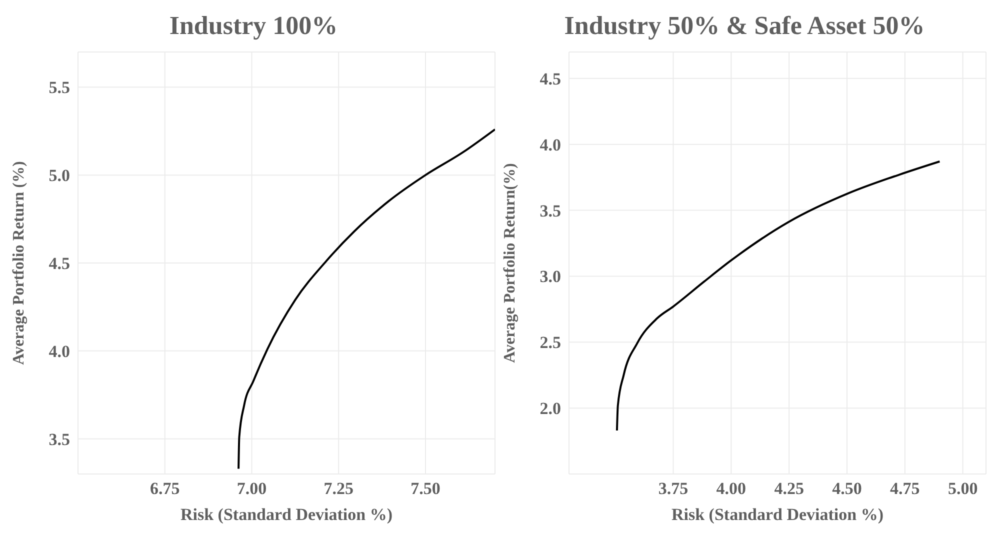 This screenshot has width=998, height=536. Describe the element at coordinates (339, 488) in the screenshot. I see `x-tick-label: 7.25` at that location.